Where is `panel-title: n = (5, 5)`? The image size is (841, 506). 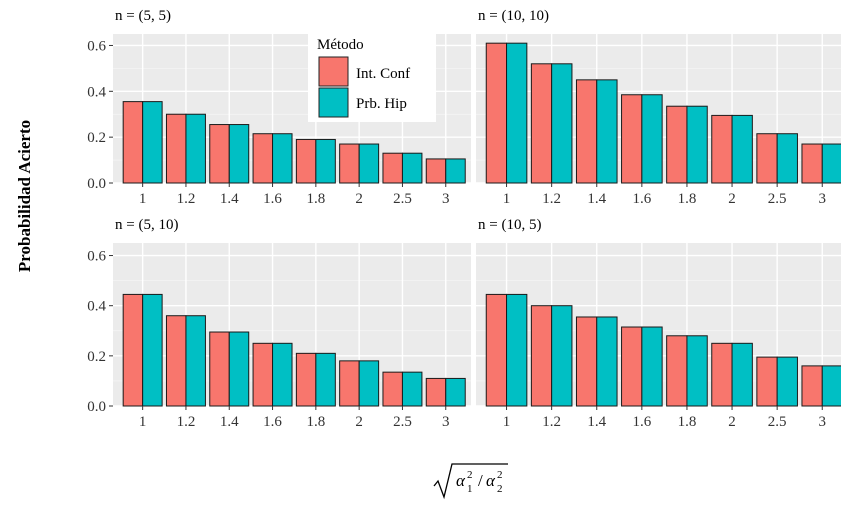
panel-title: n = (5, 5) is located at coordinates (143, 16).